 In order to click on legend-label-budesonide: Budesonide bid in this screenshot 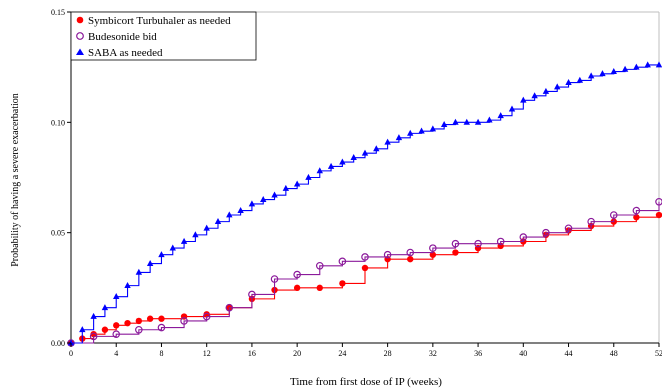, I will do `click(122, 37)`.